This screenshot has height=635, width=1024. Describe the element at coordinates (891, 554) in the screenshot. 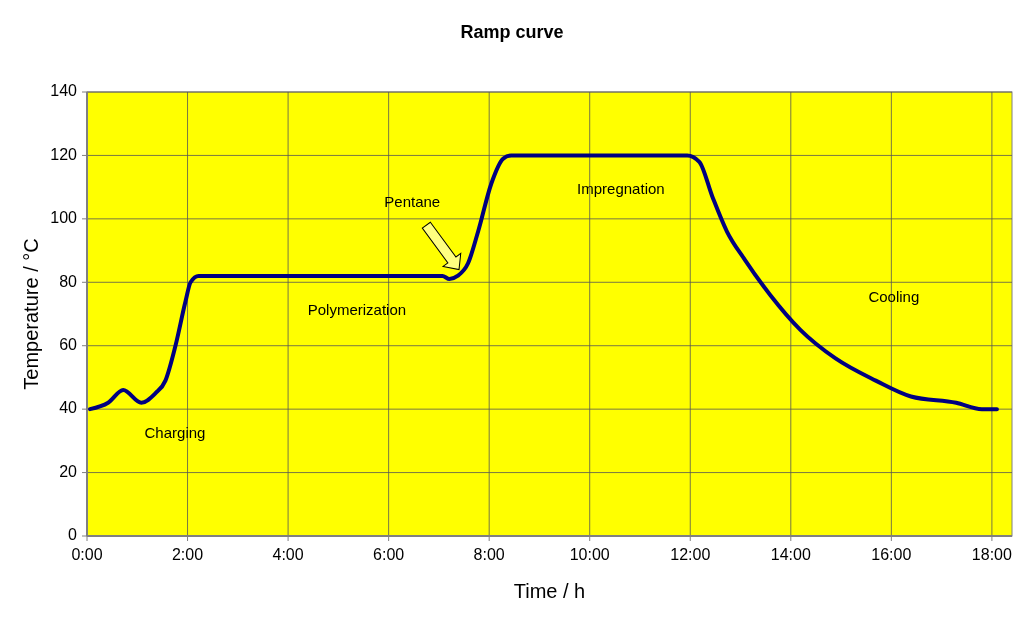

I see `x-tick-label: 16:00` at that location.